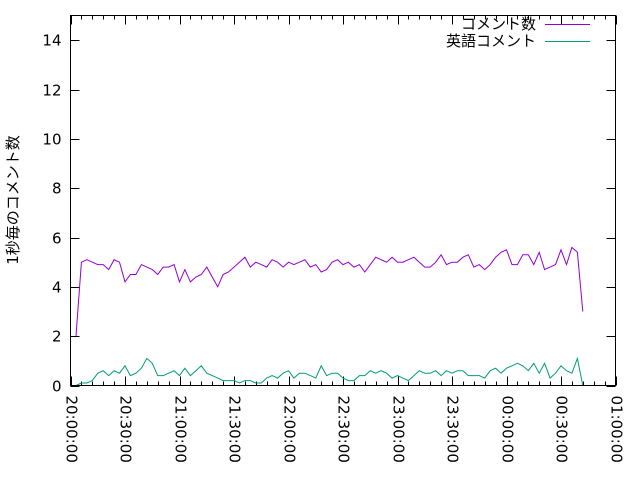 The width and height of the screenshot is (640, 480). What do you see at coordinates (399, 429) in the screenshot?
I see `x-tick-label: 23:00:00` at bounding box center [399, 429].